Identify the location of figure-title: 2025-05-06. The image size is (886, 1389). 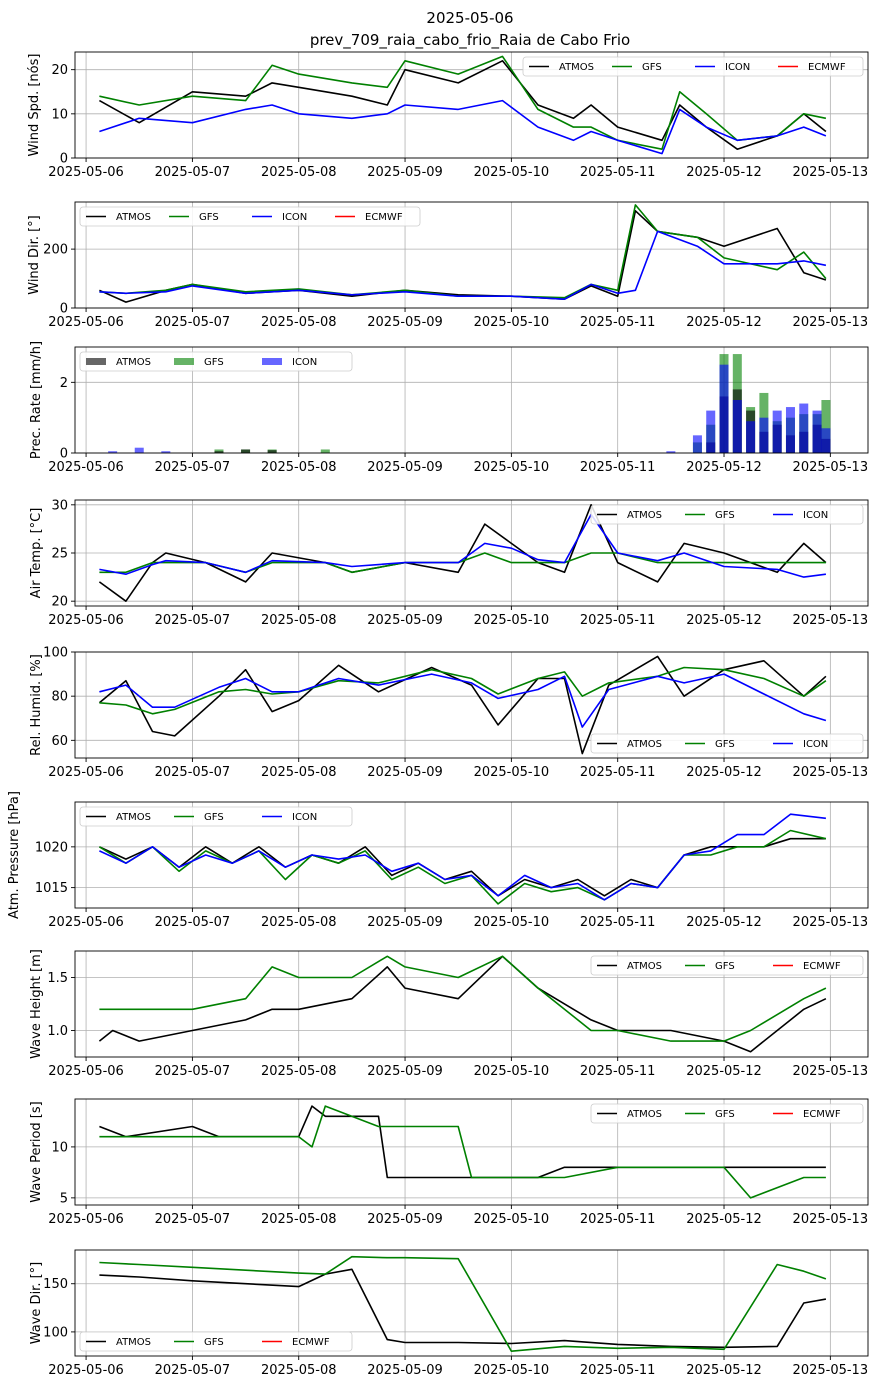
(469, 18).